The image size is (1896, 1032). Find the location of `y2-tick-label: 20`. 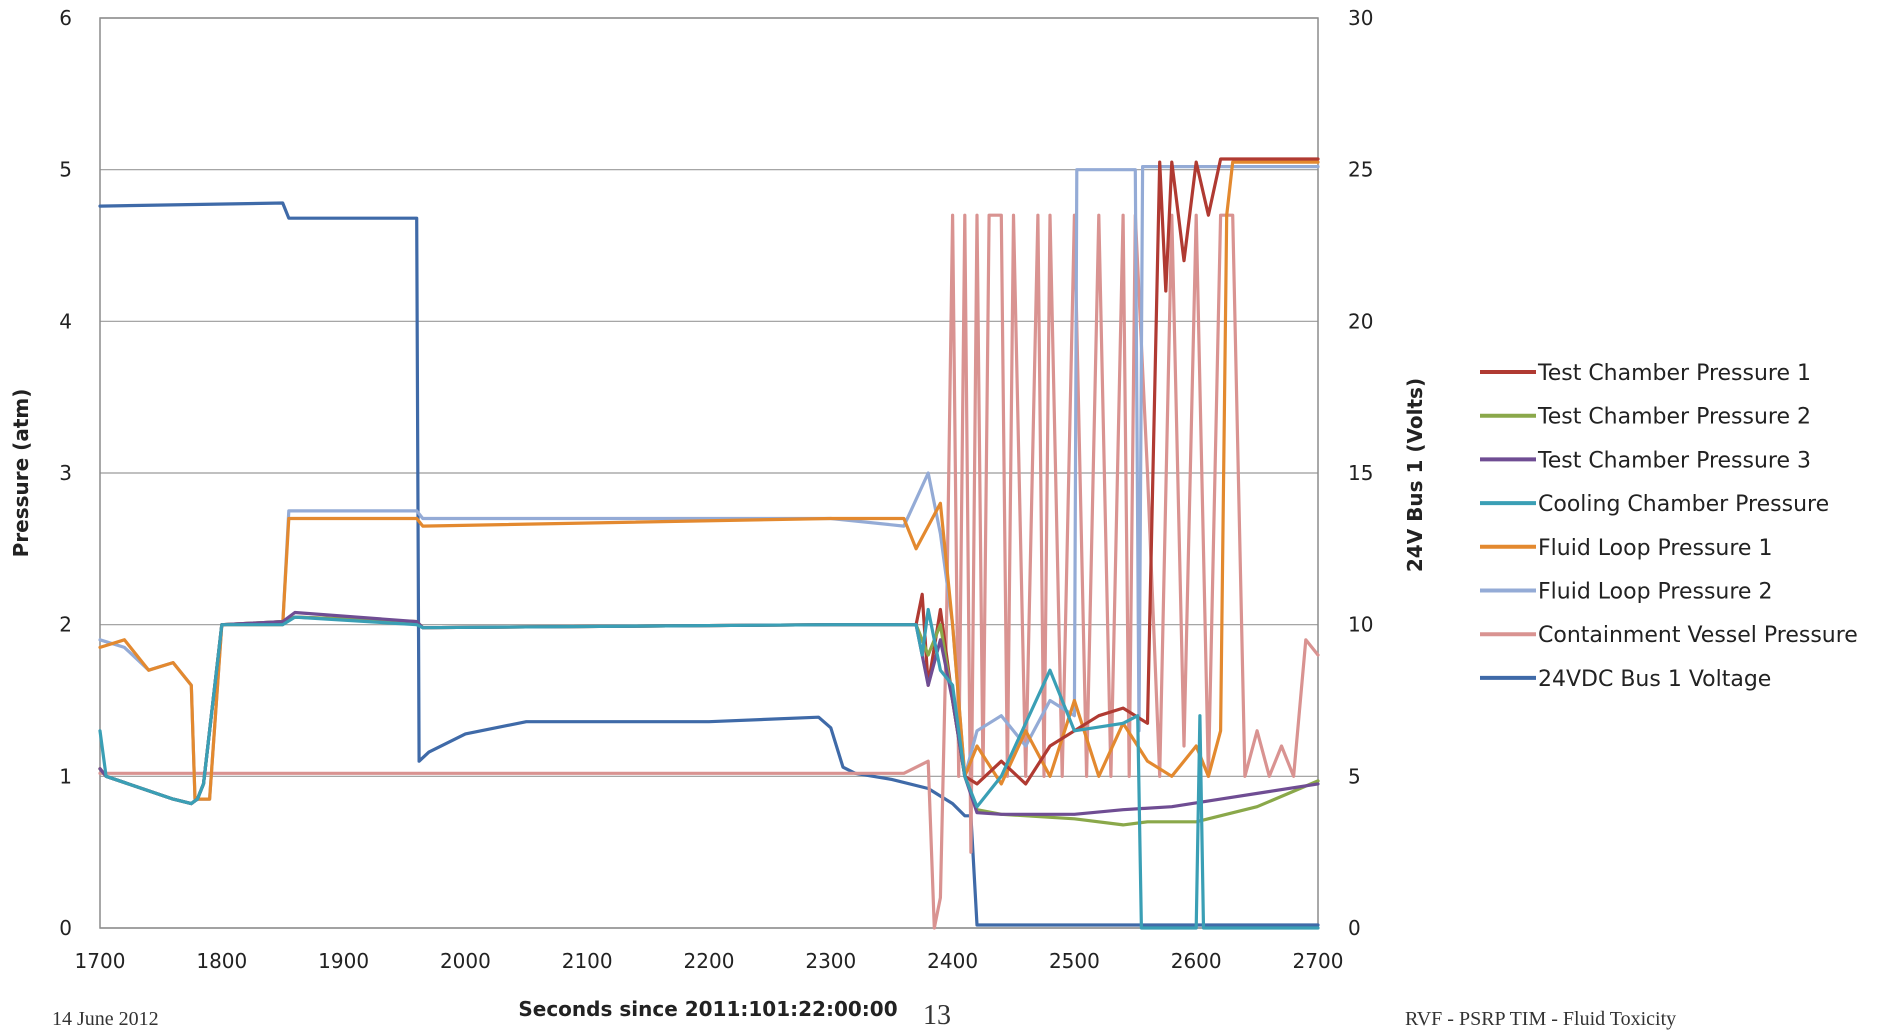

y2-tick-label: 20 is located at coordinates (1360, 321).